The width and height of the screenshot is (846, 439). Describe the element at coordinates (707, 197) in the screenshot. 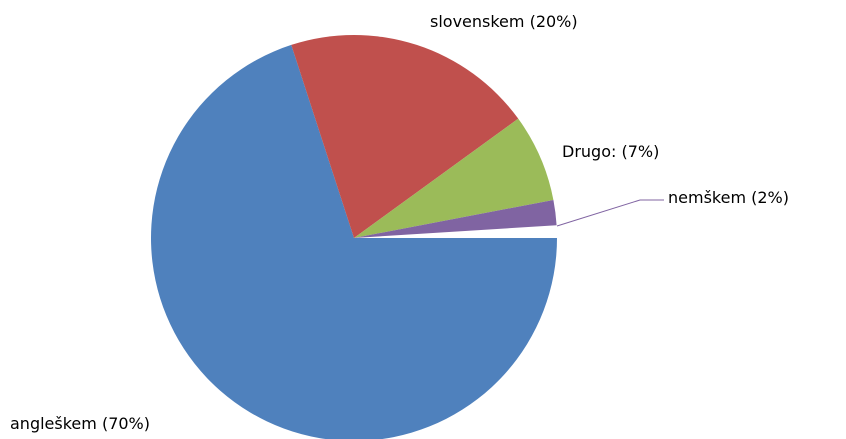

I see `category-name: nemškem` at that location.